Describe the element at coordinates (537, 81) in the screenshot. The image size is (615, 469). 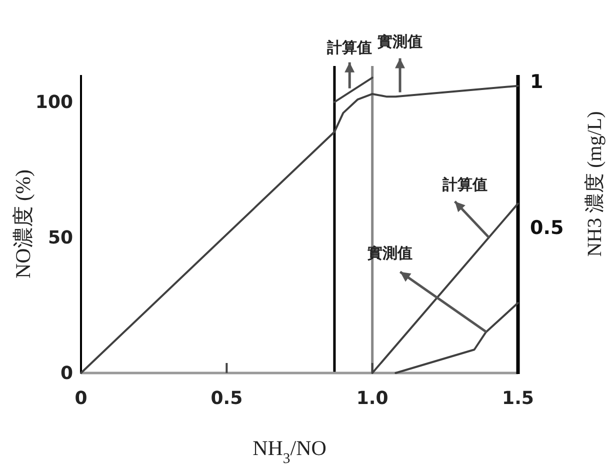
I see `y2-tick-label: 1` at that location.